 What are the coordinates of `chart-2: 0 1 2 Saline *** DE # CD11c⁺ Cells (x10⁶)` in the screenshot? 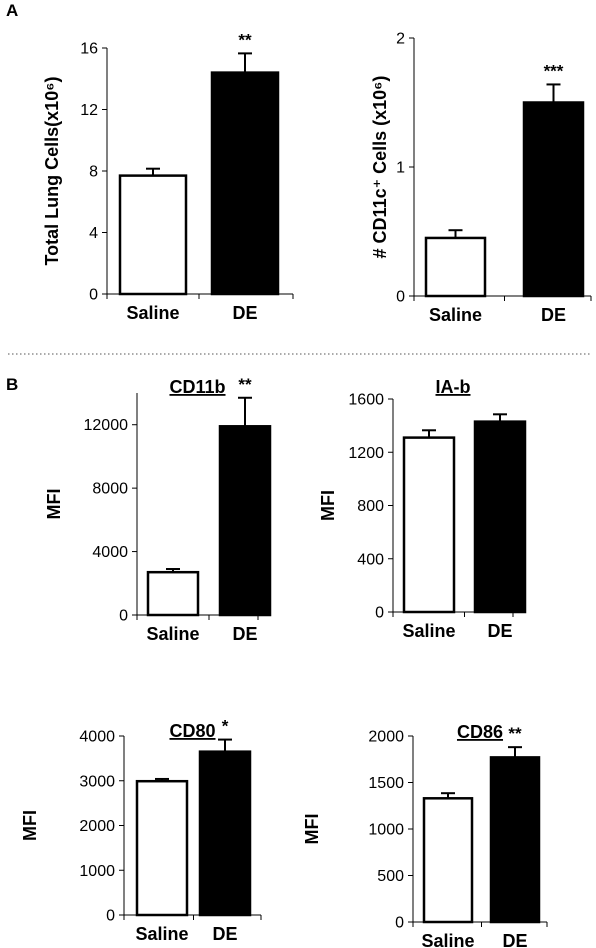 It's located at (481, 178).